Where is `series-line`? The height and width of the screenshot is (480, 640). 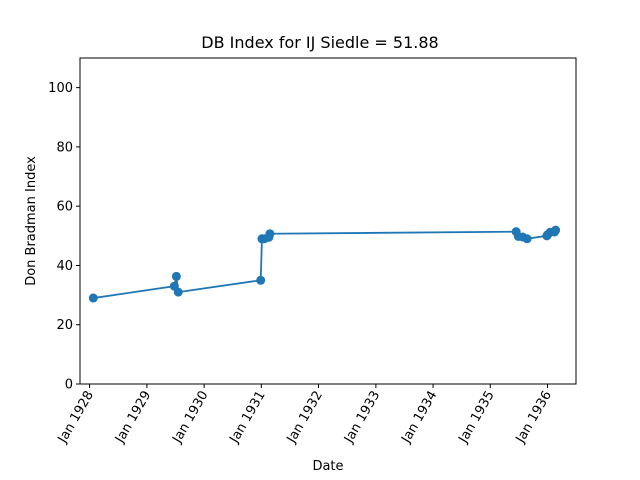 series-line is located at coordinates (325, 264).